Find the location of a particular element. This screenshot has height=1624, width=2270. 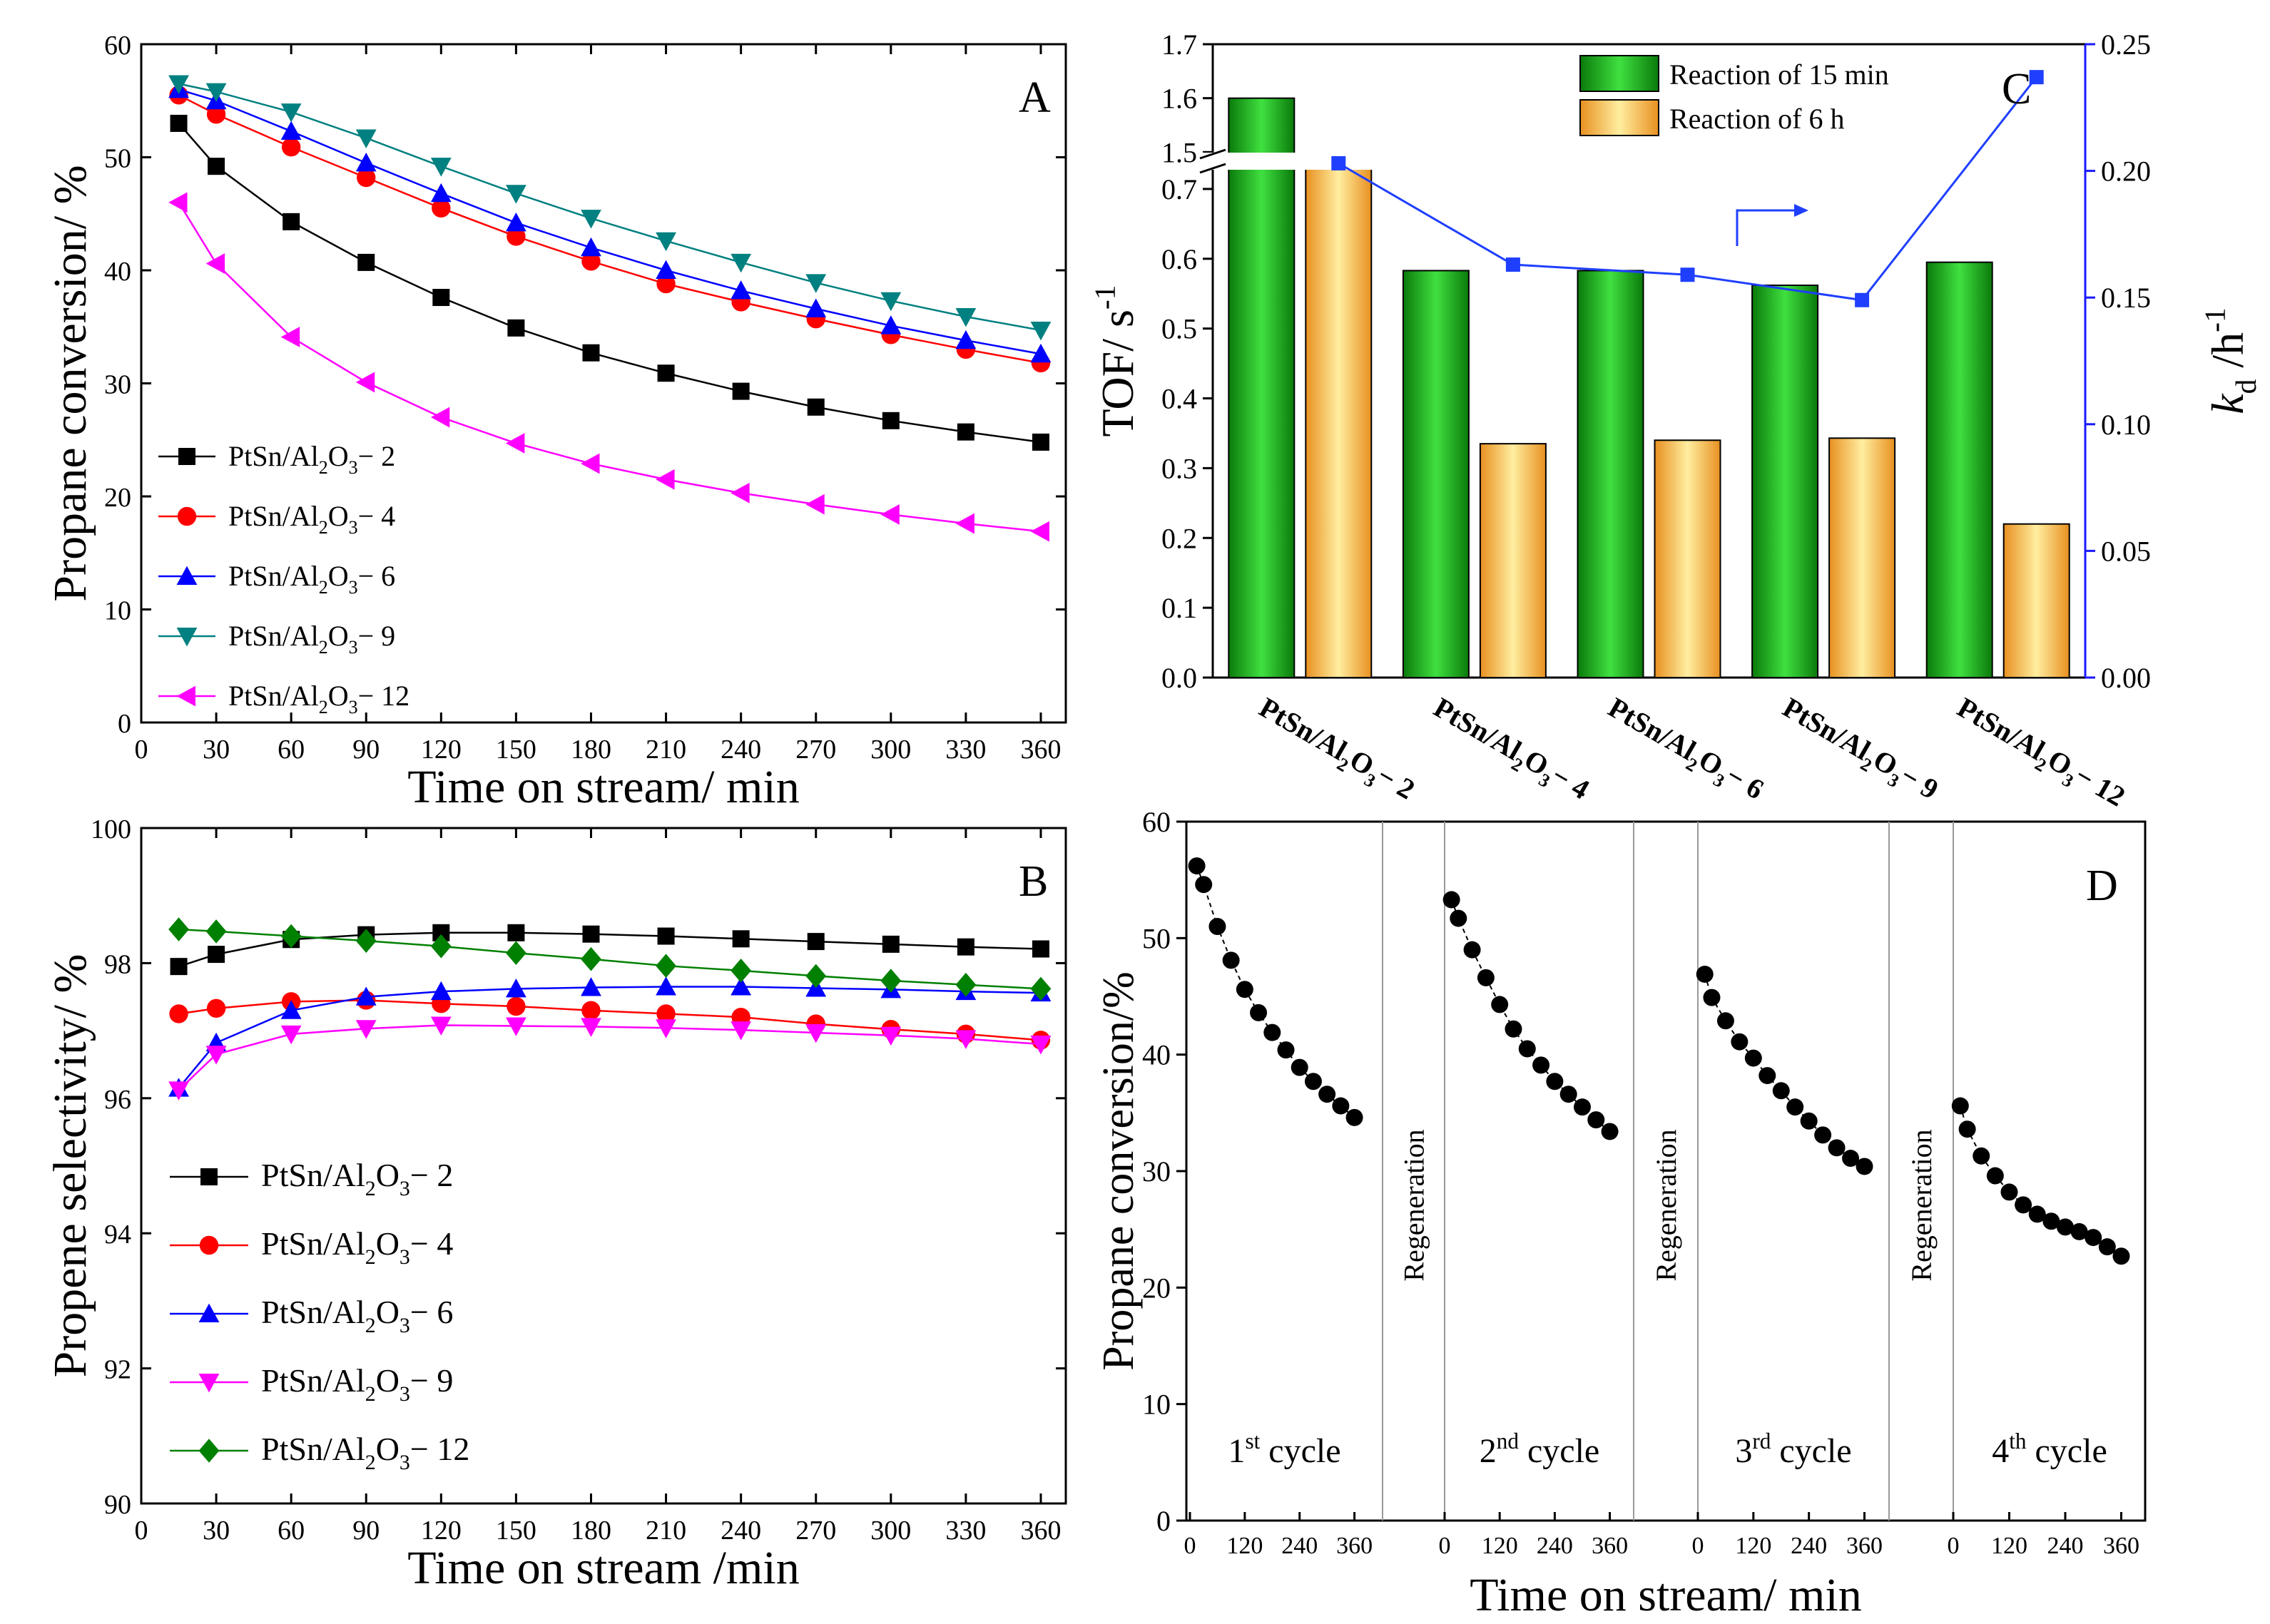

right-arrow-icon is located at coordinates (1767, 227).